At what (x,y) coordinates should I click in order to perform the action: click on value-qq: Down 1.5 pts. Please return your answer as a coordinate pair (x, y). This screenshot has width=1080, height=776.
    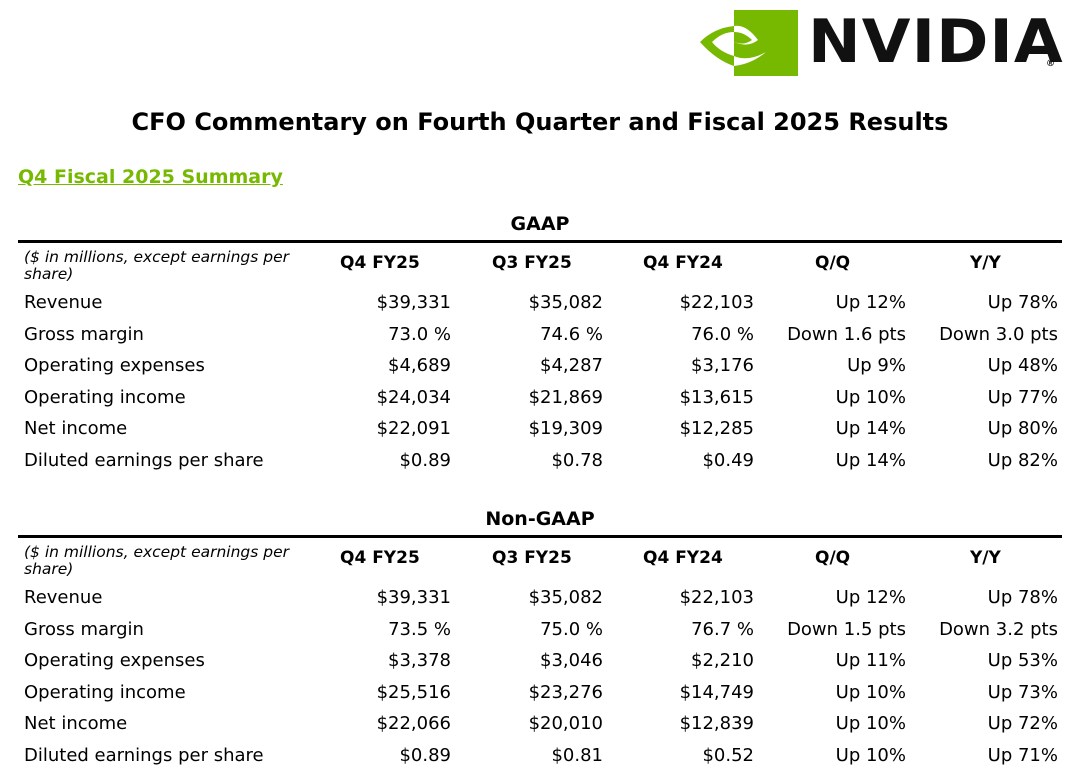
    Looking at the image, I should click on (846, 629).